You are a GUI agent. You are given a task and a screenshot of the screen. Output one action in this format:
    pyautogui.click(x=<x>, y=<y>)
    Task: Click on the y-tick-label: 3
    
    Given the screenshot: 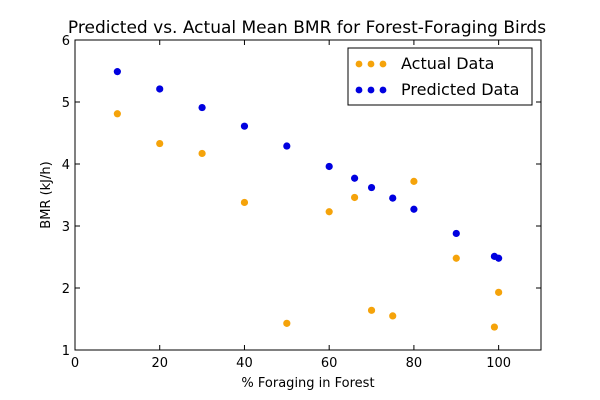 What is the action you would take?
    pyautogui.click(x=66, y=227)
    